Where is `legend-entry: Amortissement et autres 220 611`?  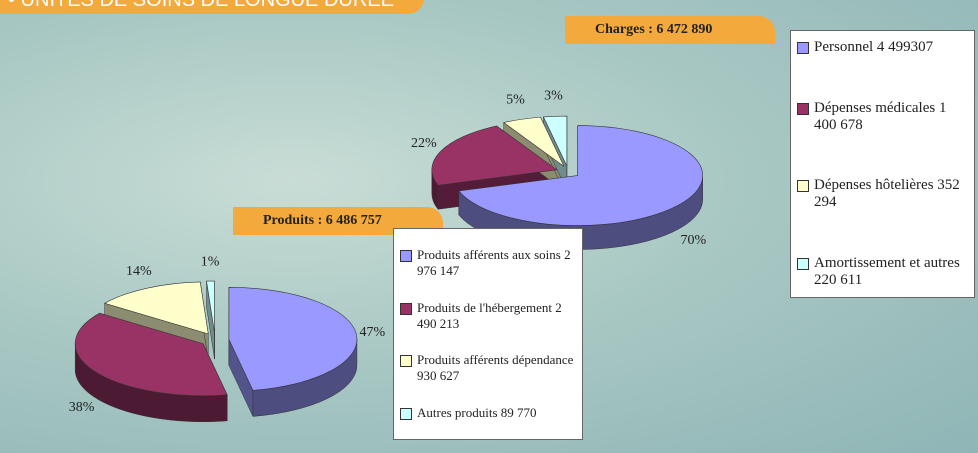
legend-entry: Amortissement et autres 220 611 is located at coordinates (882, 272).